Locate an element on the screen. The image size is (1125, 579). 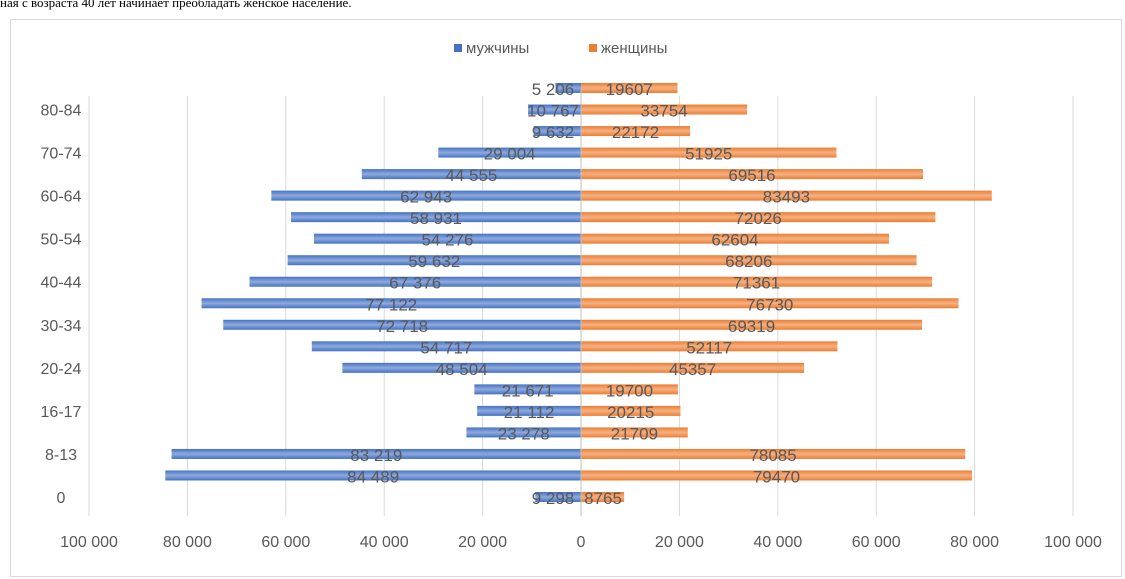
data-label-women: 21709 is located at coordinates (634, 433).